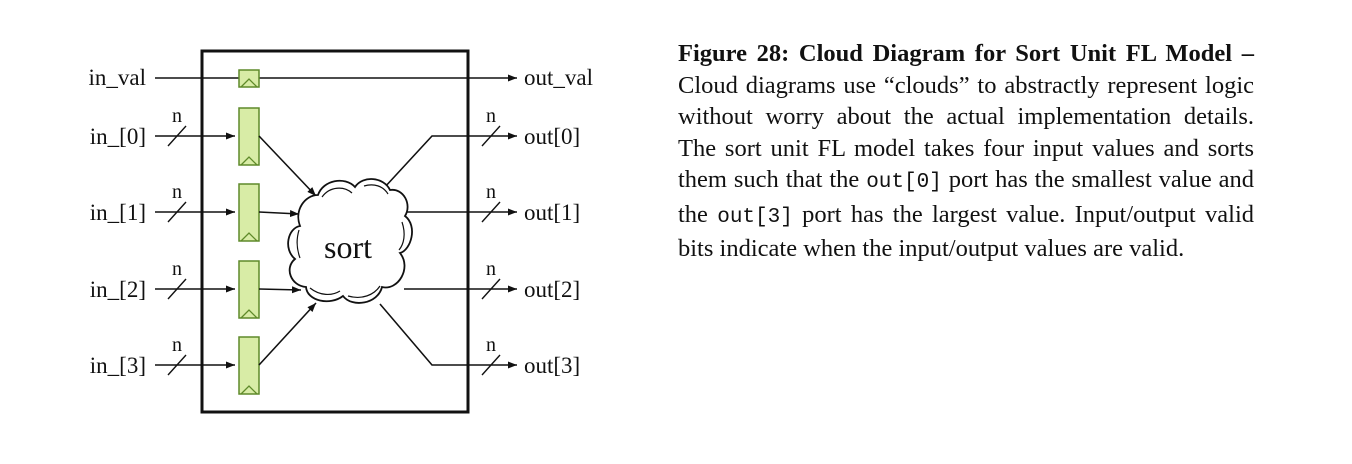  Describe the element at coordinates (249, 83) in the screenshot. I see `valid-register-clock` at that location.